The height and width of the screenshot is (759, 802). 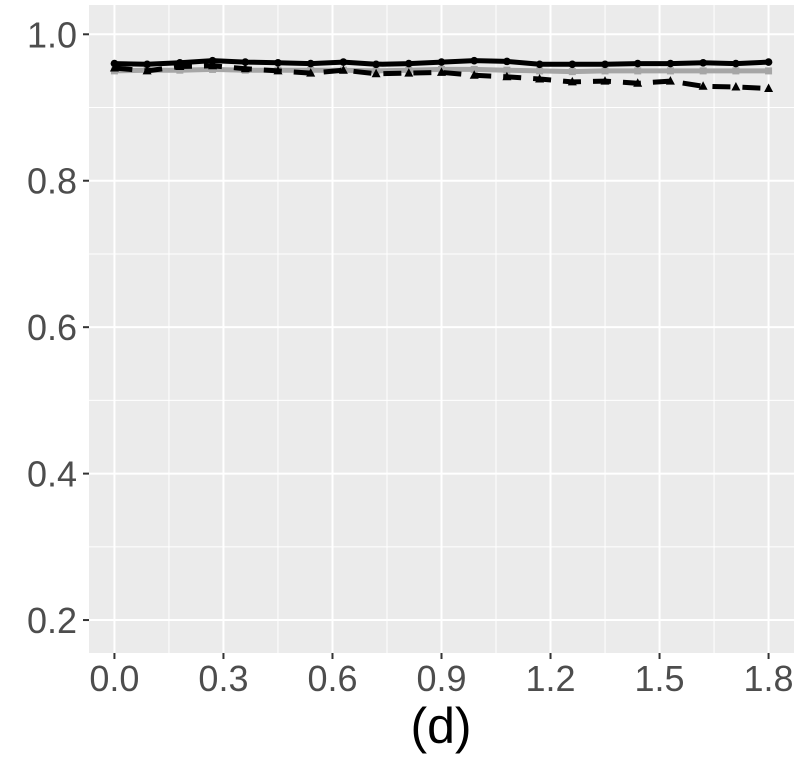 I want to click on x-axis-label: (d), so click(x=440, y=726).